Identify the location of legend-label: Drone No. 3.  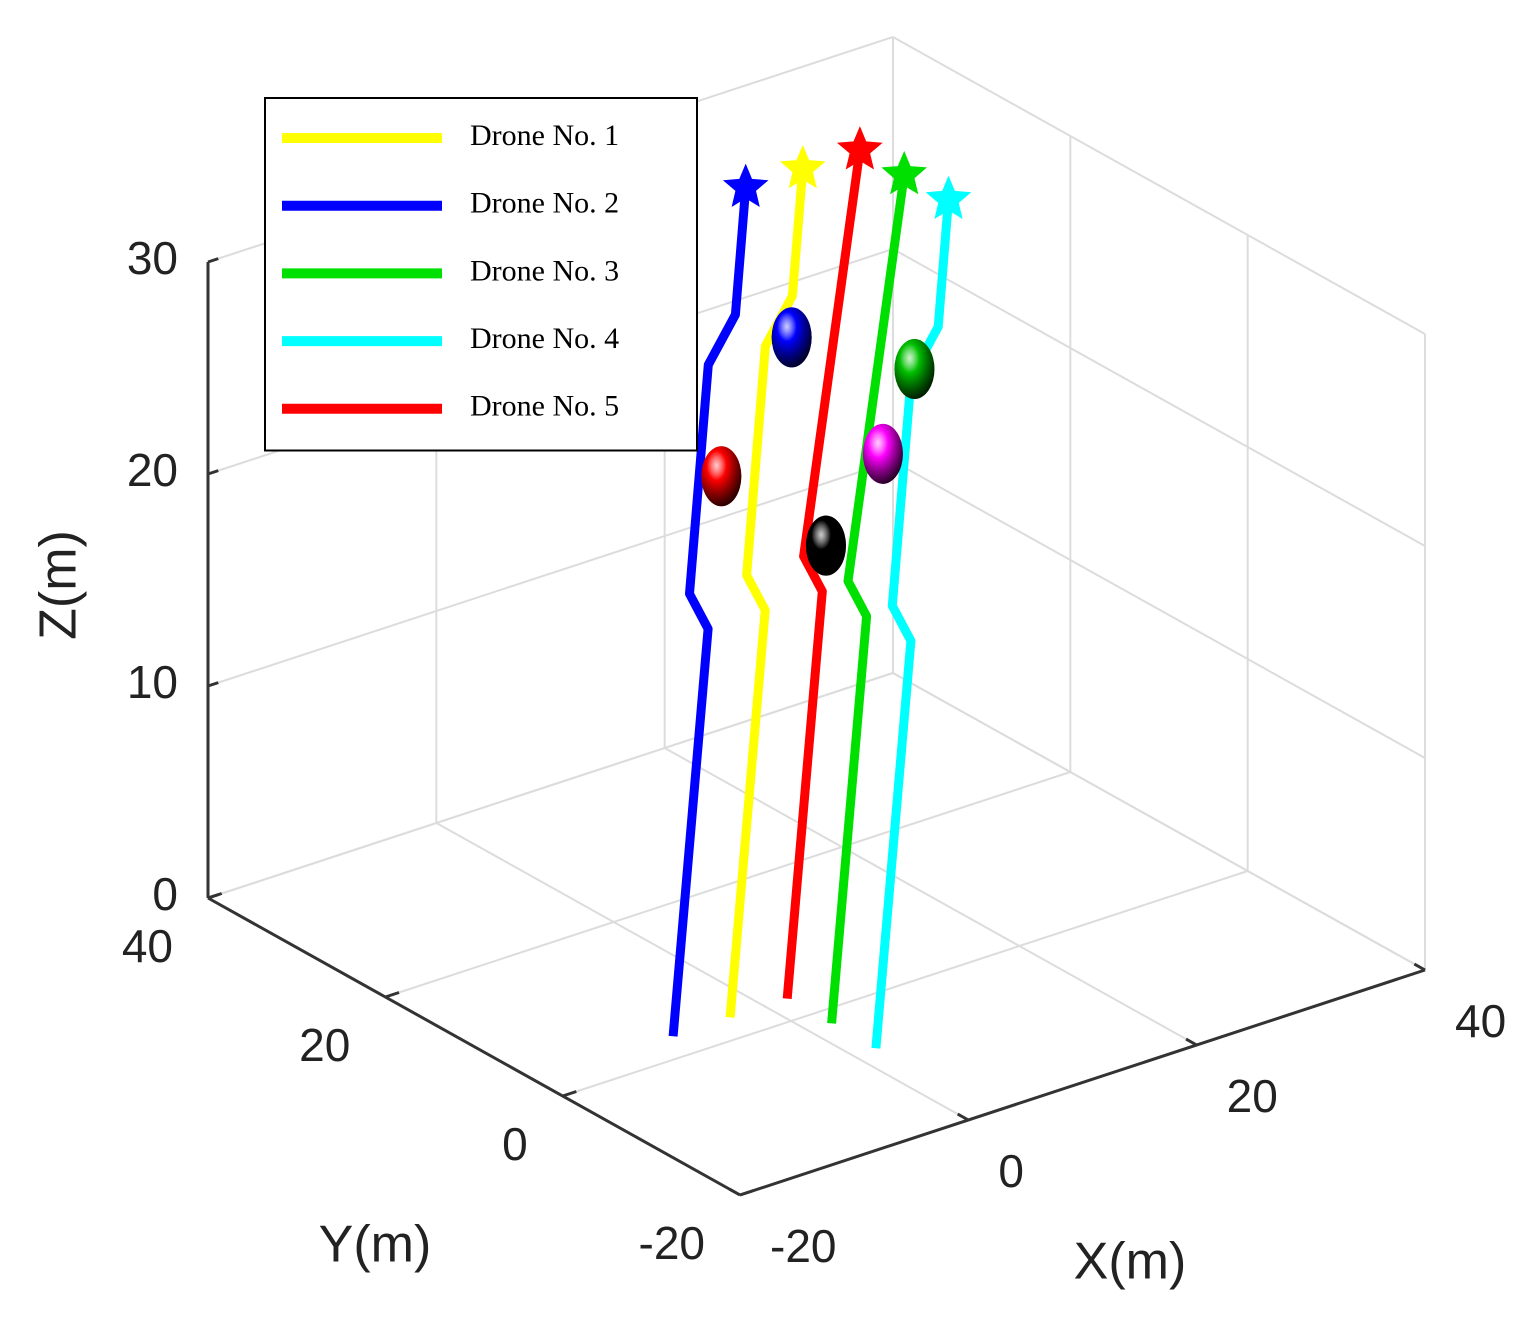
(544, 270).